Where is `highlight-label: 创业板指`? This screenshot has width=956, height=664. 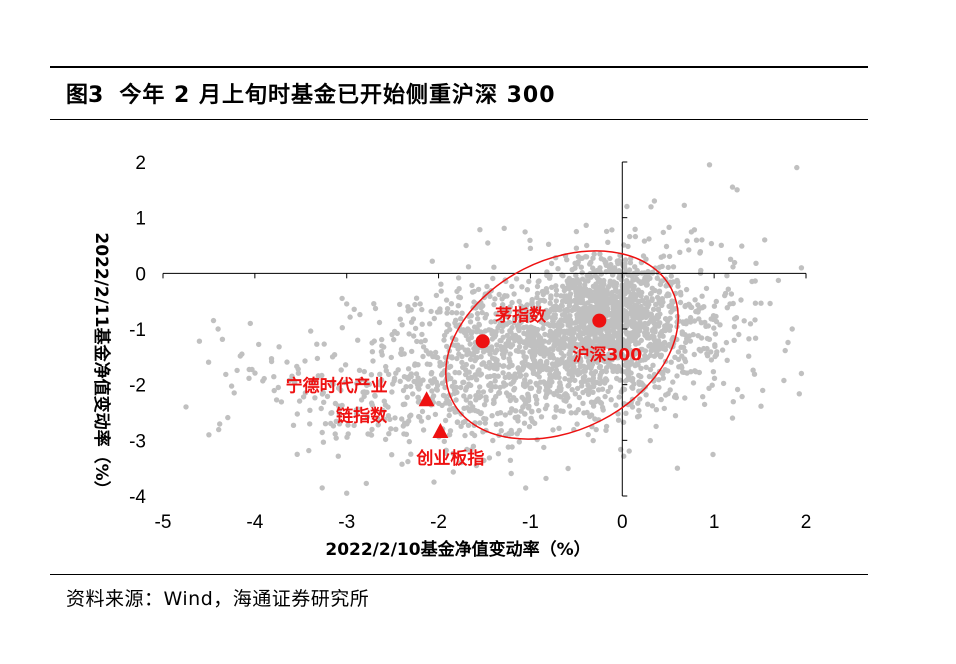
highlight-label: 创业板指 is located at coordinates (449, 458).